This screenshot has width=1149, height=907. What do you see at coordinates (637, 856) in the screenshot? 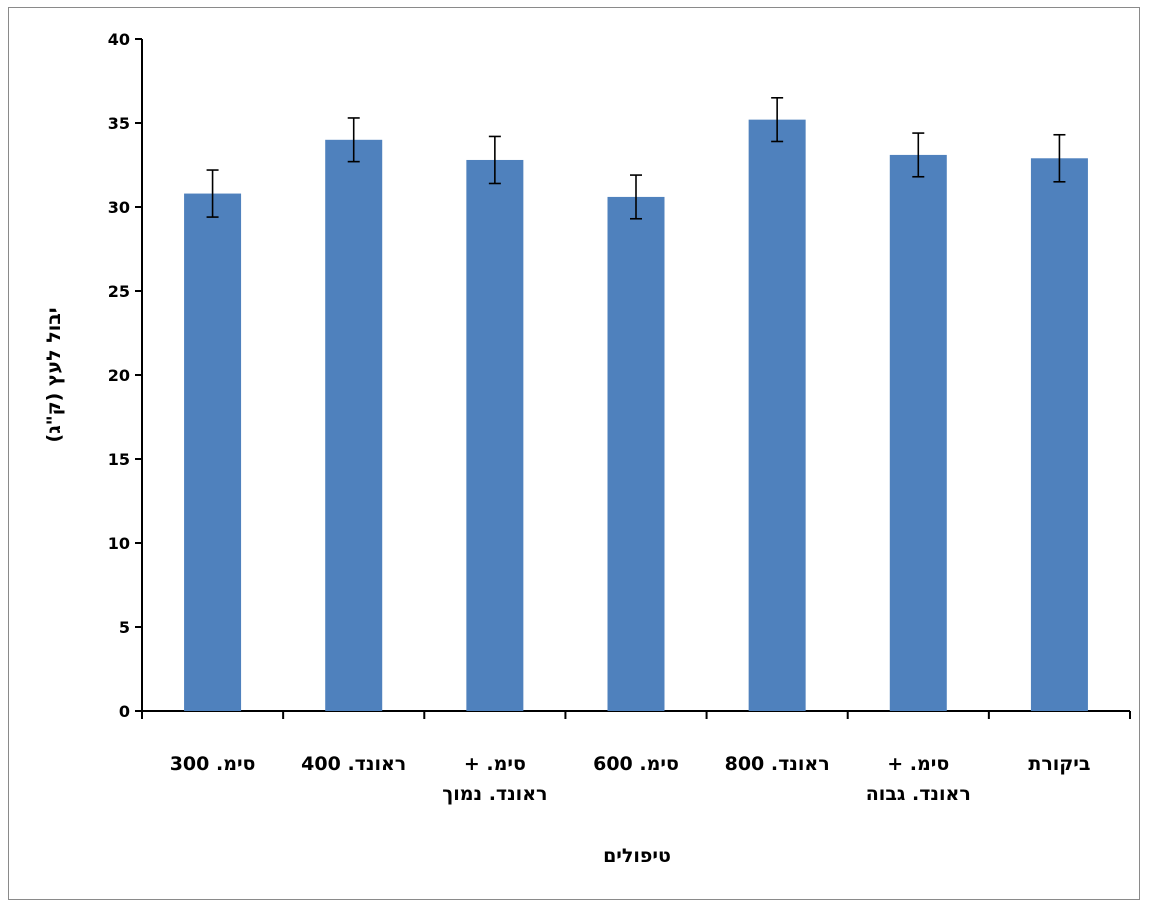
I see `x-axis-title: טיפולים` at bounding box center [637, 856].